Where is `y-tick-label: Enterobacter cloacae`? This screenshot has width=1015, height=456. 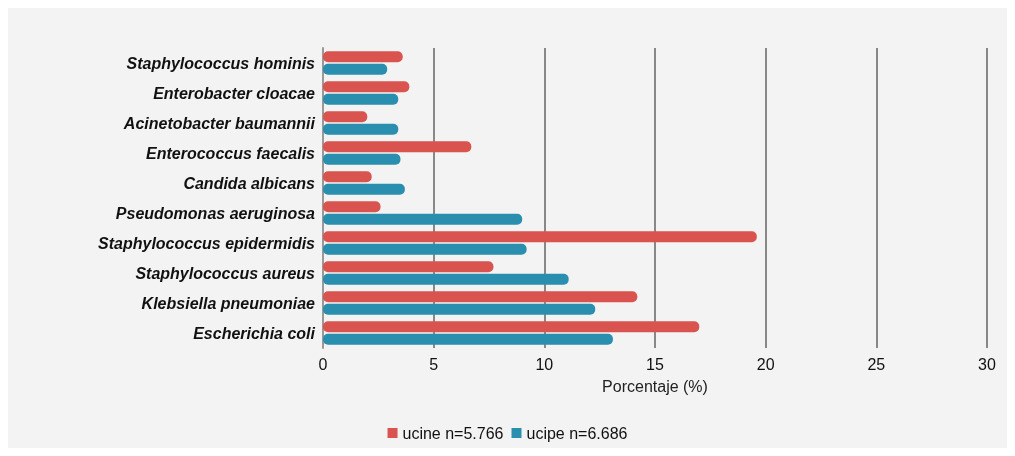 y-tick-label: Enterobacter cloacae is located at coordinates (234, 93).